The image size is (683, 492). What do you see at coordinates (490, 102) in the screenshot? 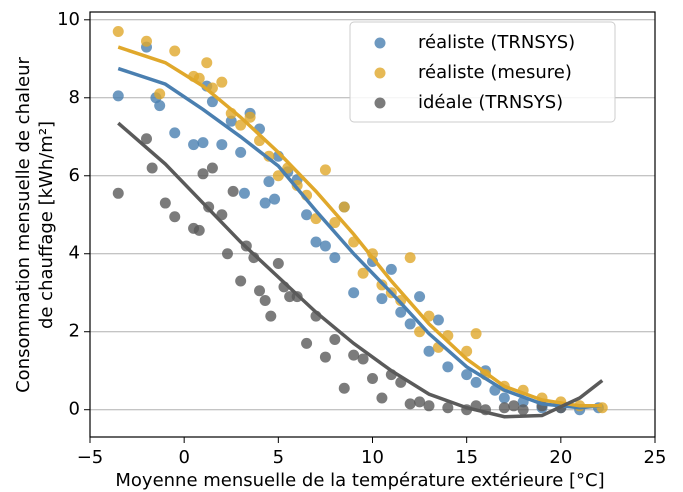
I see `legend-label: idéale (TRNSYS)` at bounding box center [490, 102].